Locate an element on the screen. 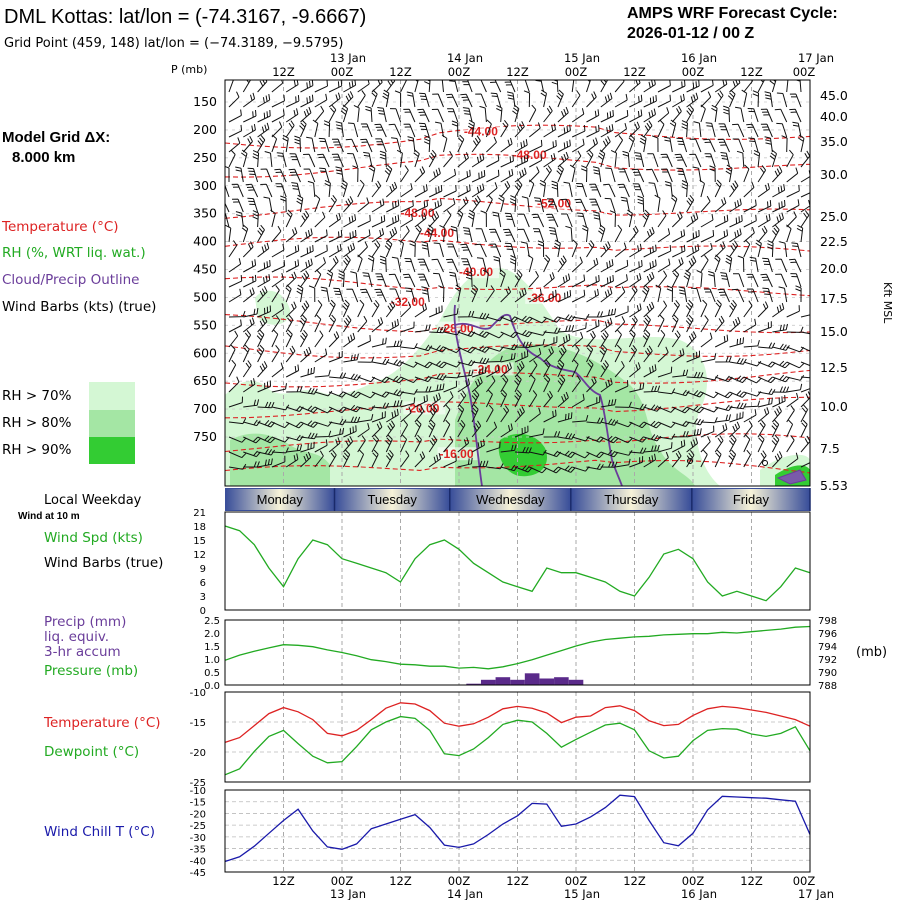 The width and height of the screenshot is (900, 900). weekday-label: Tuesday is located at coordinates (392, 499).